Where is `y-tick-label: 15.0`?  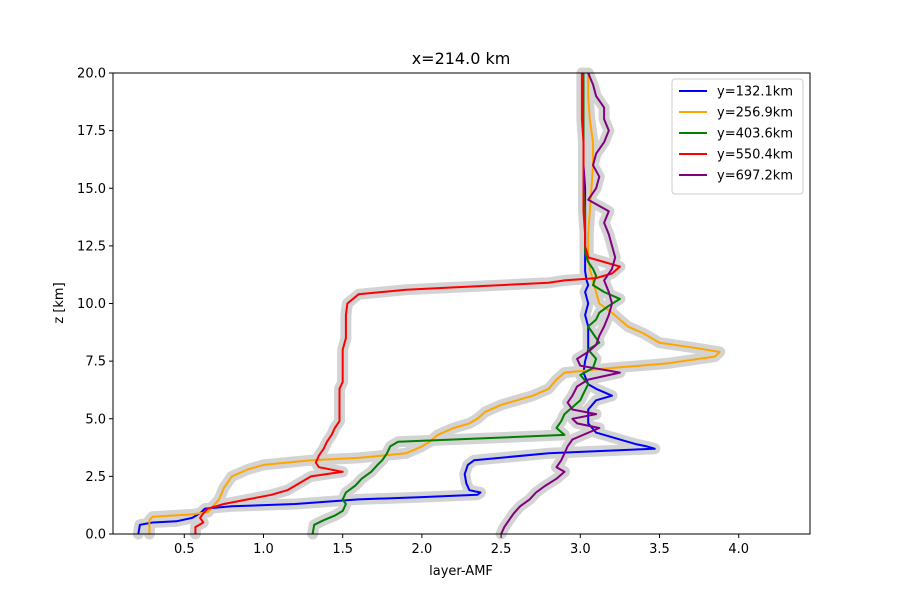
y-tick-label: 15.0 is located at coordinates (91, 189).